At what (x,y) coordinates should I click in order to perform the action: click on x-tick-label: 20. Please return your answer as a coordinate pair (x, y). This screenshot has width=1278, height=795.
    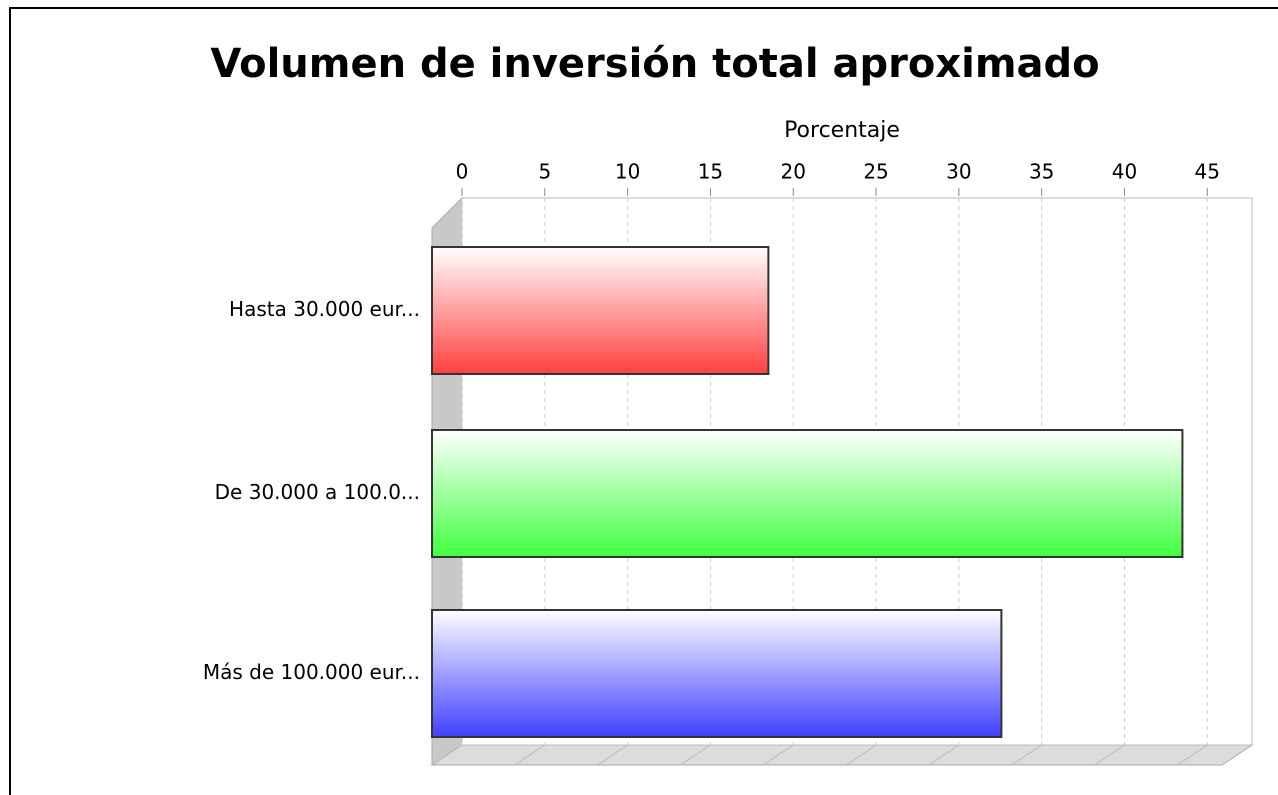
    Looking at the image, I should click on (793, 172).